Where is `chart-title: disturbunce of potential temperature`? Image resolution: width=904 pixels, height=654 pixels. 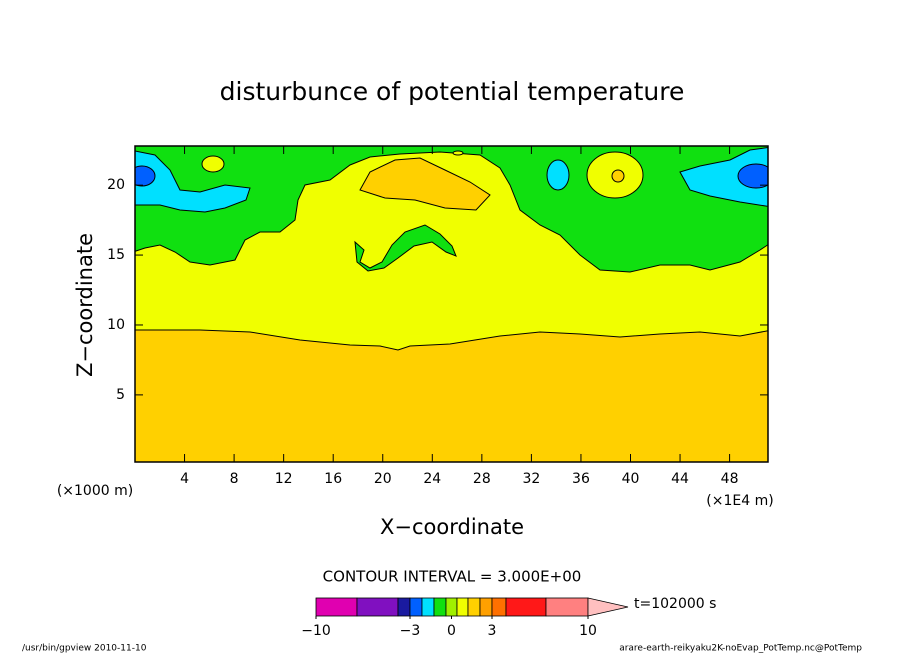
chart-title: disturbunce of potential temperature is located at coordinates (452, 91).